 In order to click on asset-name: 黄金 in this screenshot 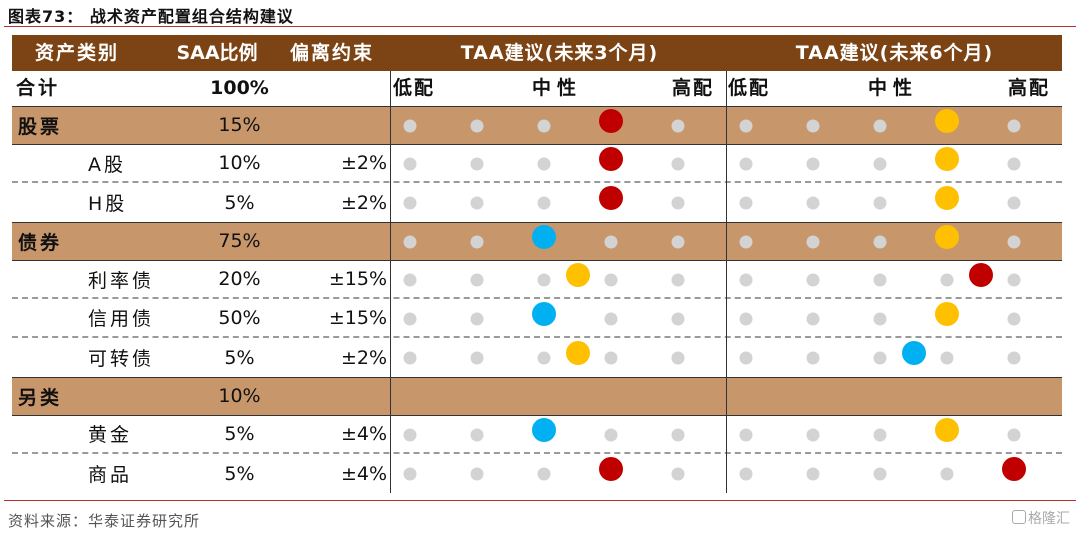, I will do `click(110, 435)`.